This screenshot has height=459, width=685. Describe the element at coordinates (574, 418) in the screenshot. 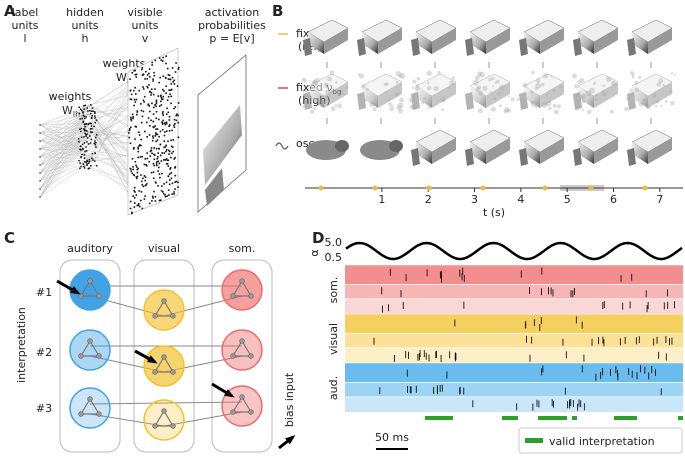

I see `valid-bar` at that location.